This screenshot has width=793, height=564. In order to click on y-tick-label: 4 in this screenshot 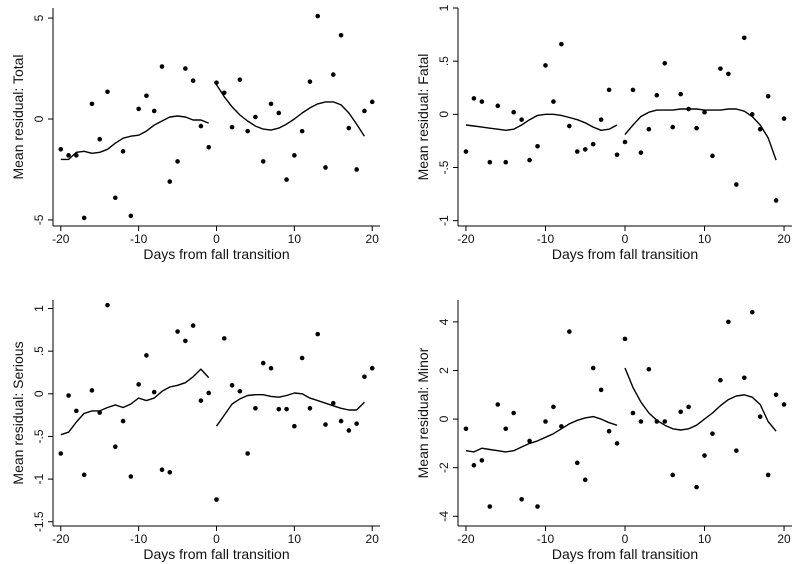, I will do `click(444, 321)`.